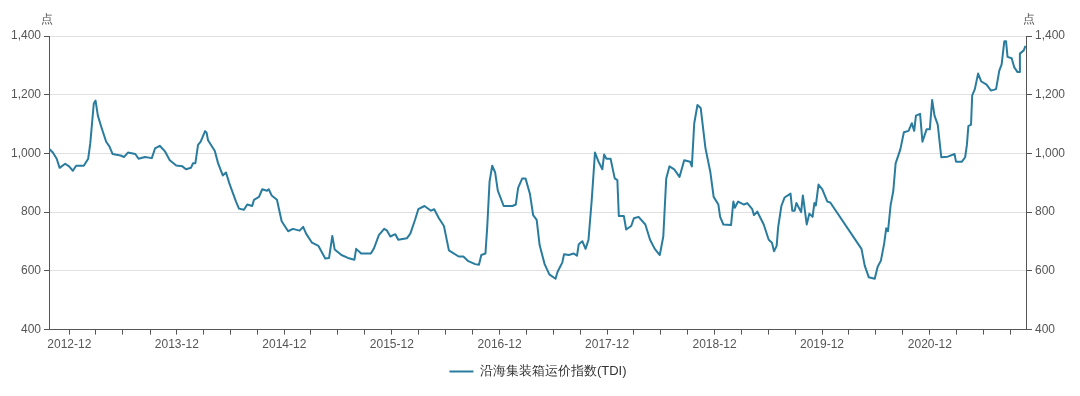 Image resolution: width=1080 pixels, height=396 pixels. What do you see at coordinates (822, 344) in the screenshot?
I see `x-tick-label: 2019-12` at bounding box center [822, 344].